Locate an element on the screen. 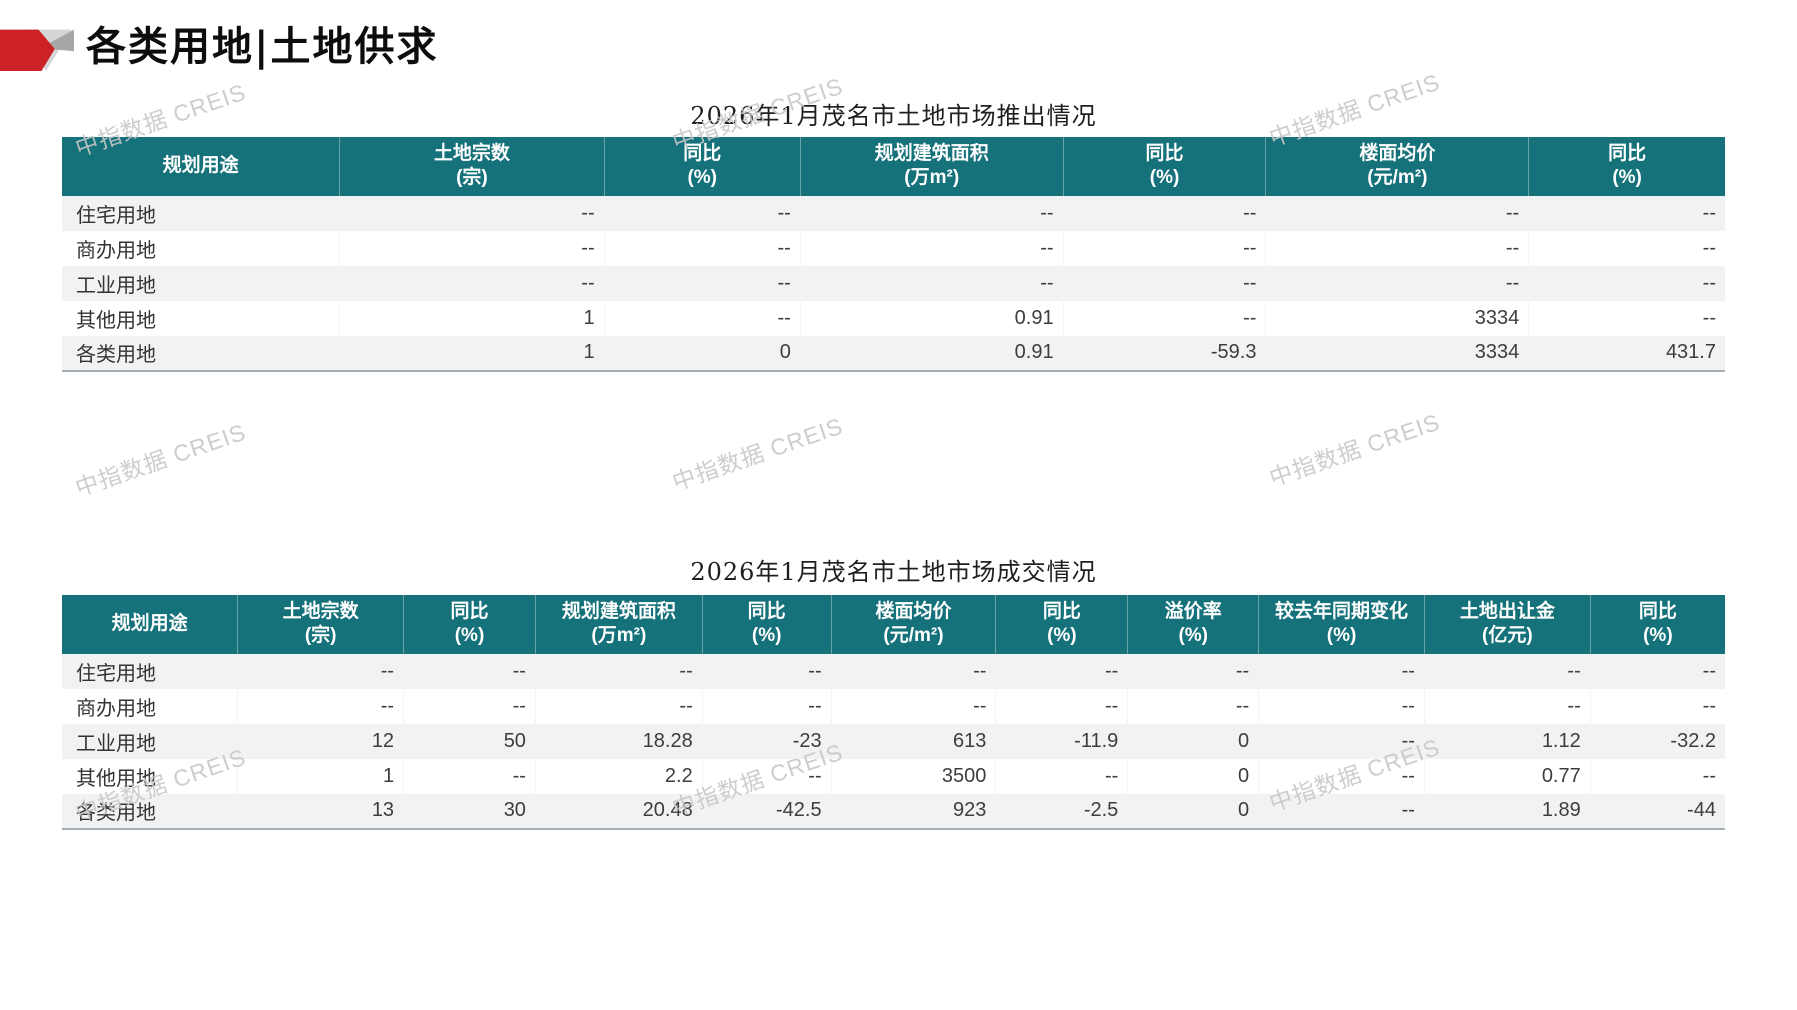 This screenshot has width=1797, height=1010. table-cell: 0 is located at coordinates (1193, 741).